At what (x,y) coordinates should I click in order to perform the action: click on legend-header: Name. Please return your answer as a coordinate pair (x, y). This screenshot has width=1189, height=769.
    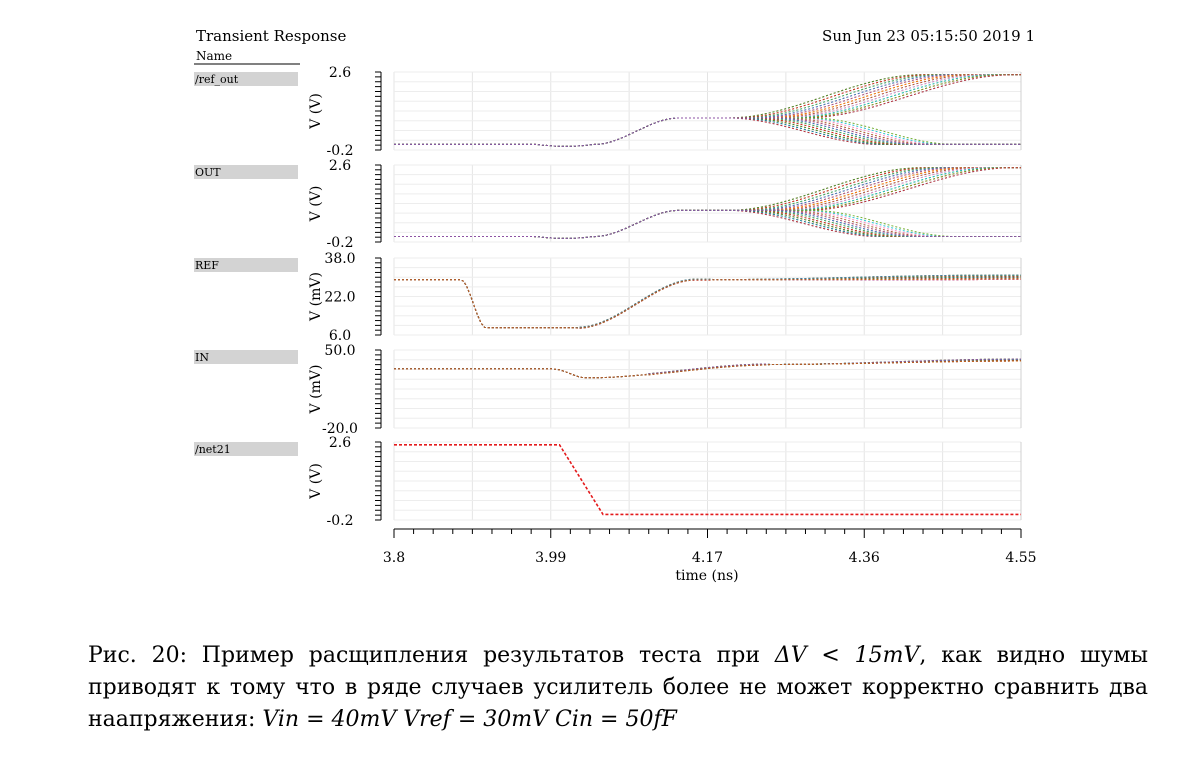
    Looking at the image, I should click on (214, 56).